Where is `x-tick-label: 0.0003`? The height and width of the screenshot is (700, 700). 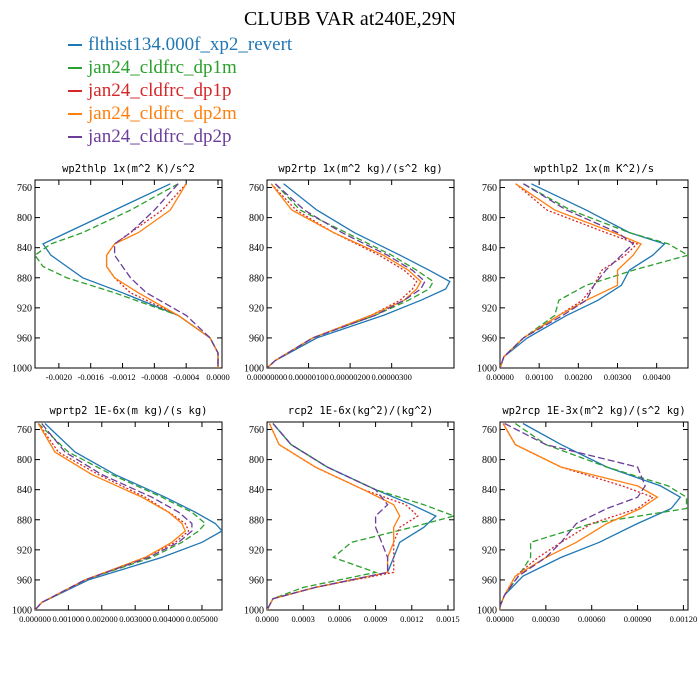 x-tick-label: 0.0003 is located at coordinates (303, 619).